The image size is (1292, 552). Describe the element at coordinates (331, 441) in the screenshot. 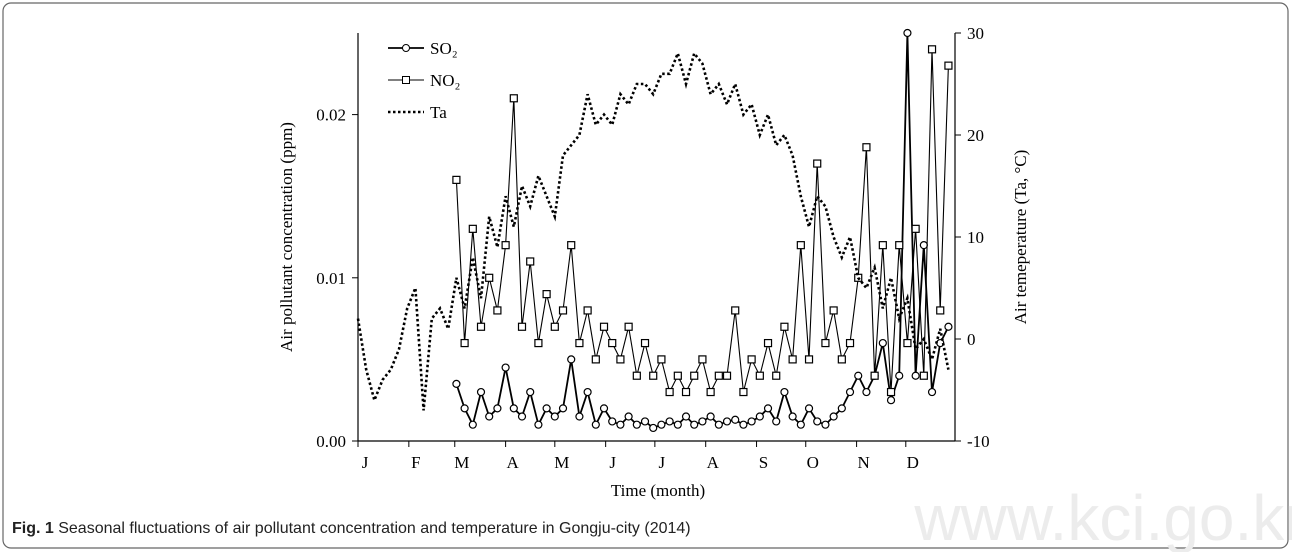

I see `y-tick-label: 0.00` at that location.